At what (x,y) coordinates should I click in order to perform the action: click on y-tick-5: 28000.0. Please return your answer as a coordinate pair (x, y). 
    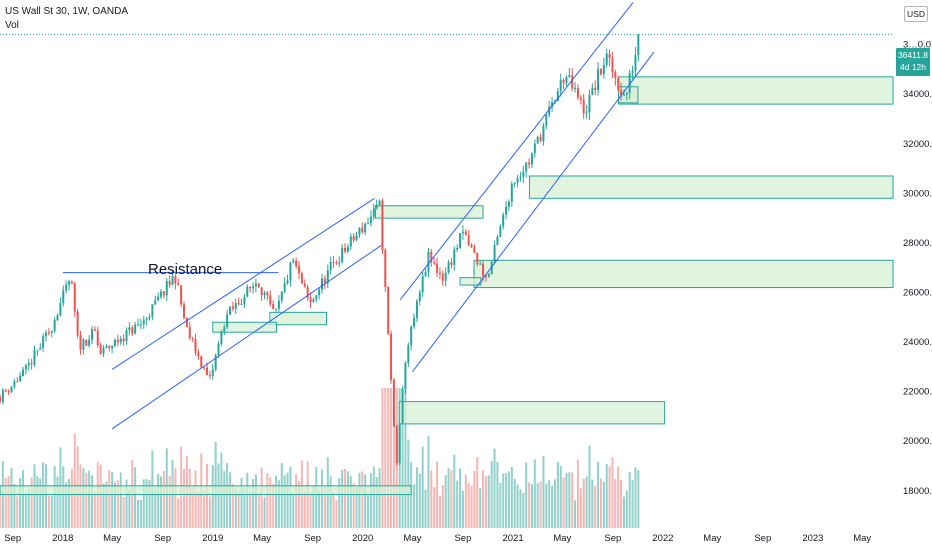
    Looking at the image, I should click on (917, 243).